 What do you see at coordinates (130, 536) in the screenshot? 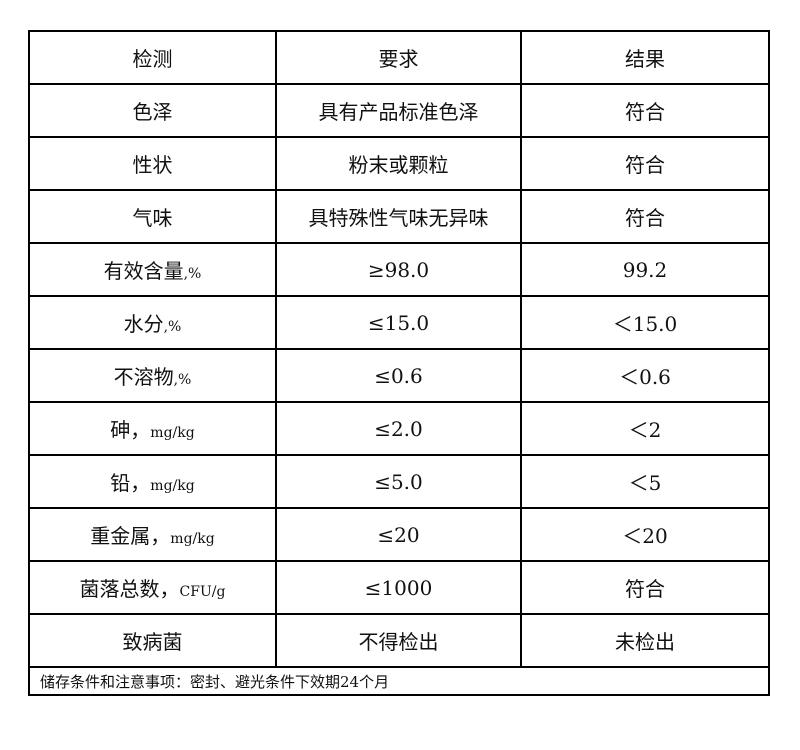
I see `item-name: 重金属，` at bounding box center [130, 536].